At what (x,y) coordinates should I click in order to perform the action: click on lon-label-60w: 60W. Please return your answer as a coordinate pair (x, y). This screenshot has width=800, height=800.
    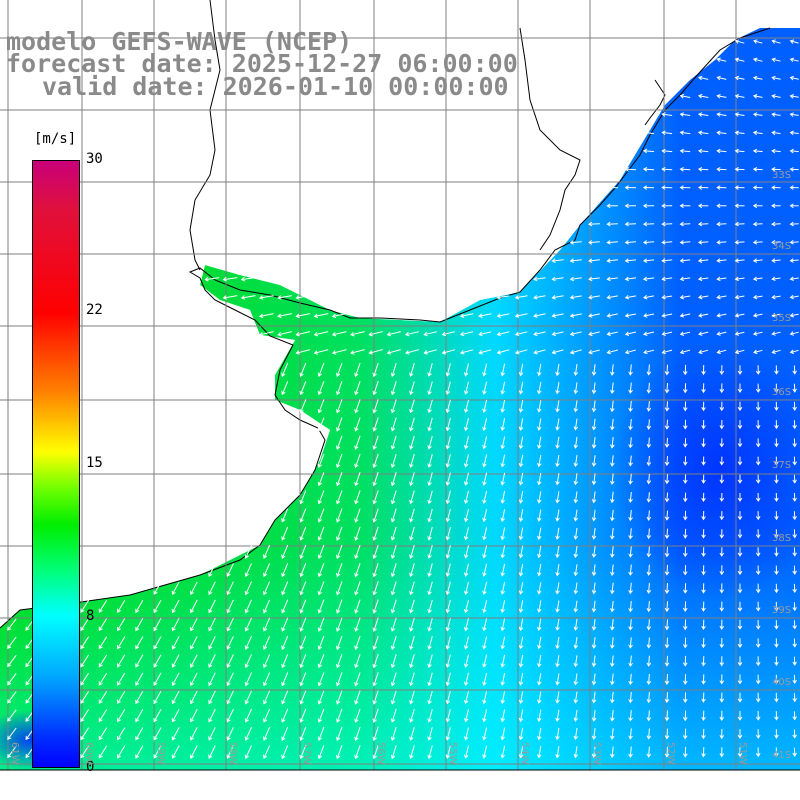
    Looking at the image, I should click on (88, 753).